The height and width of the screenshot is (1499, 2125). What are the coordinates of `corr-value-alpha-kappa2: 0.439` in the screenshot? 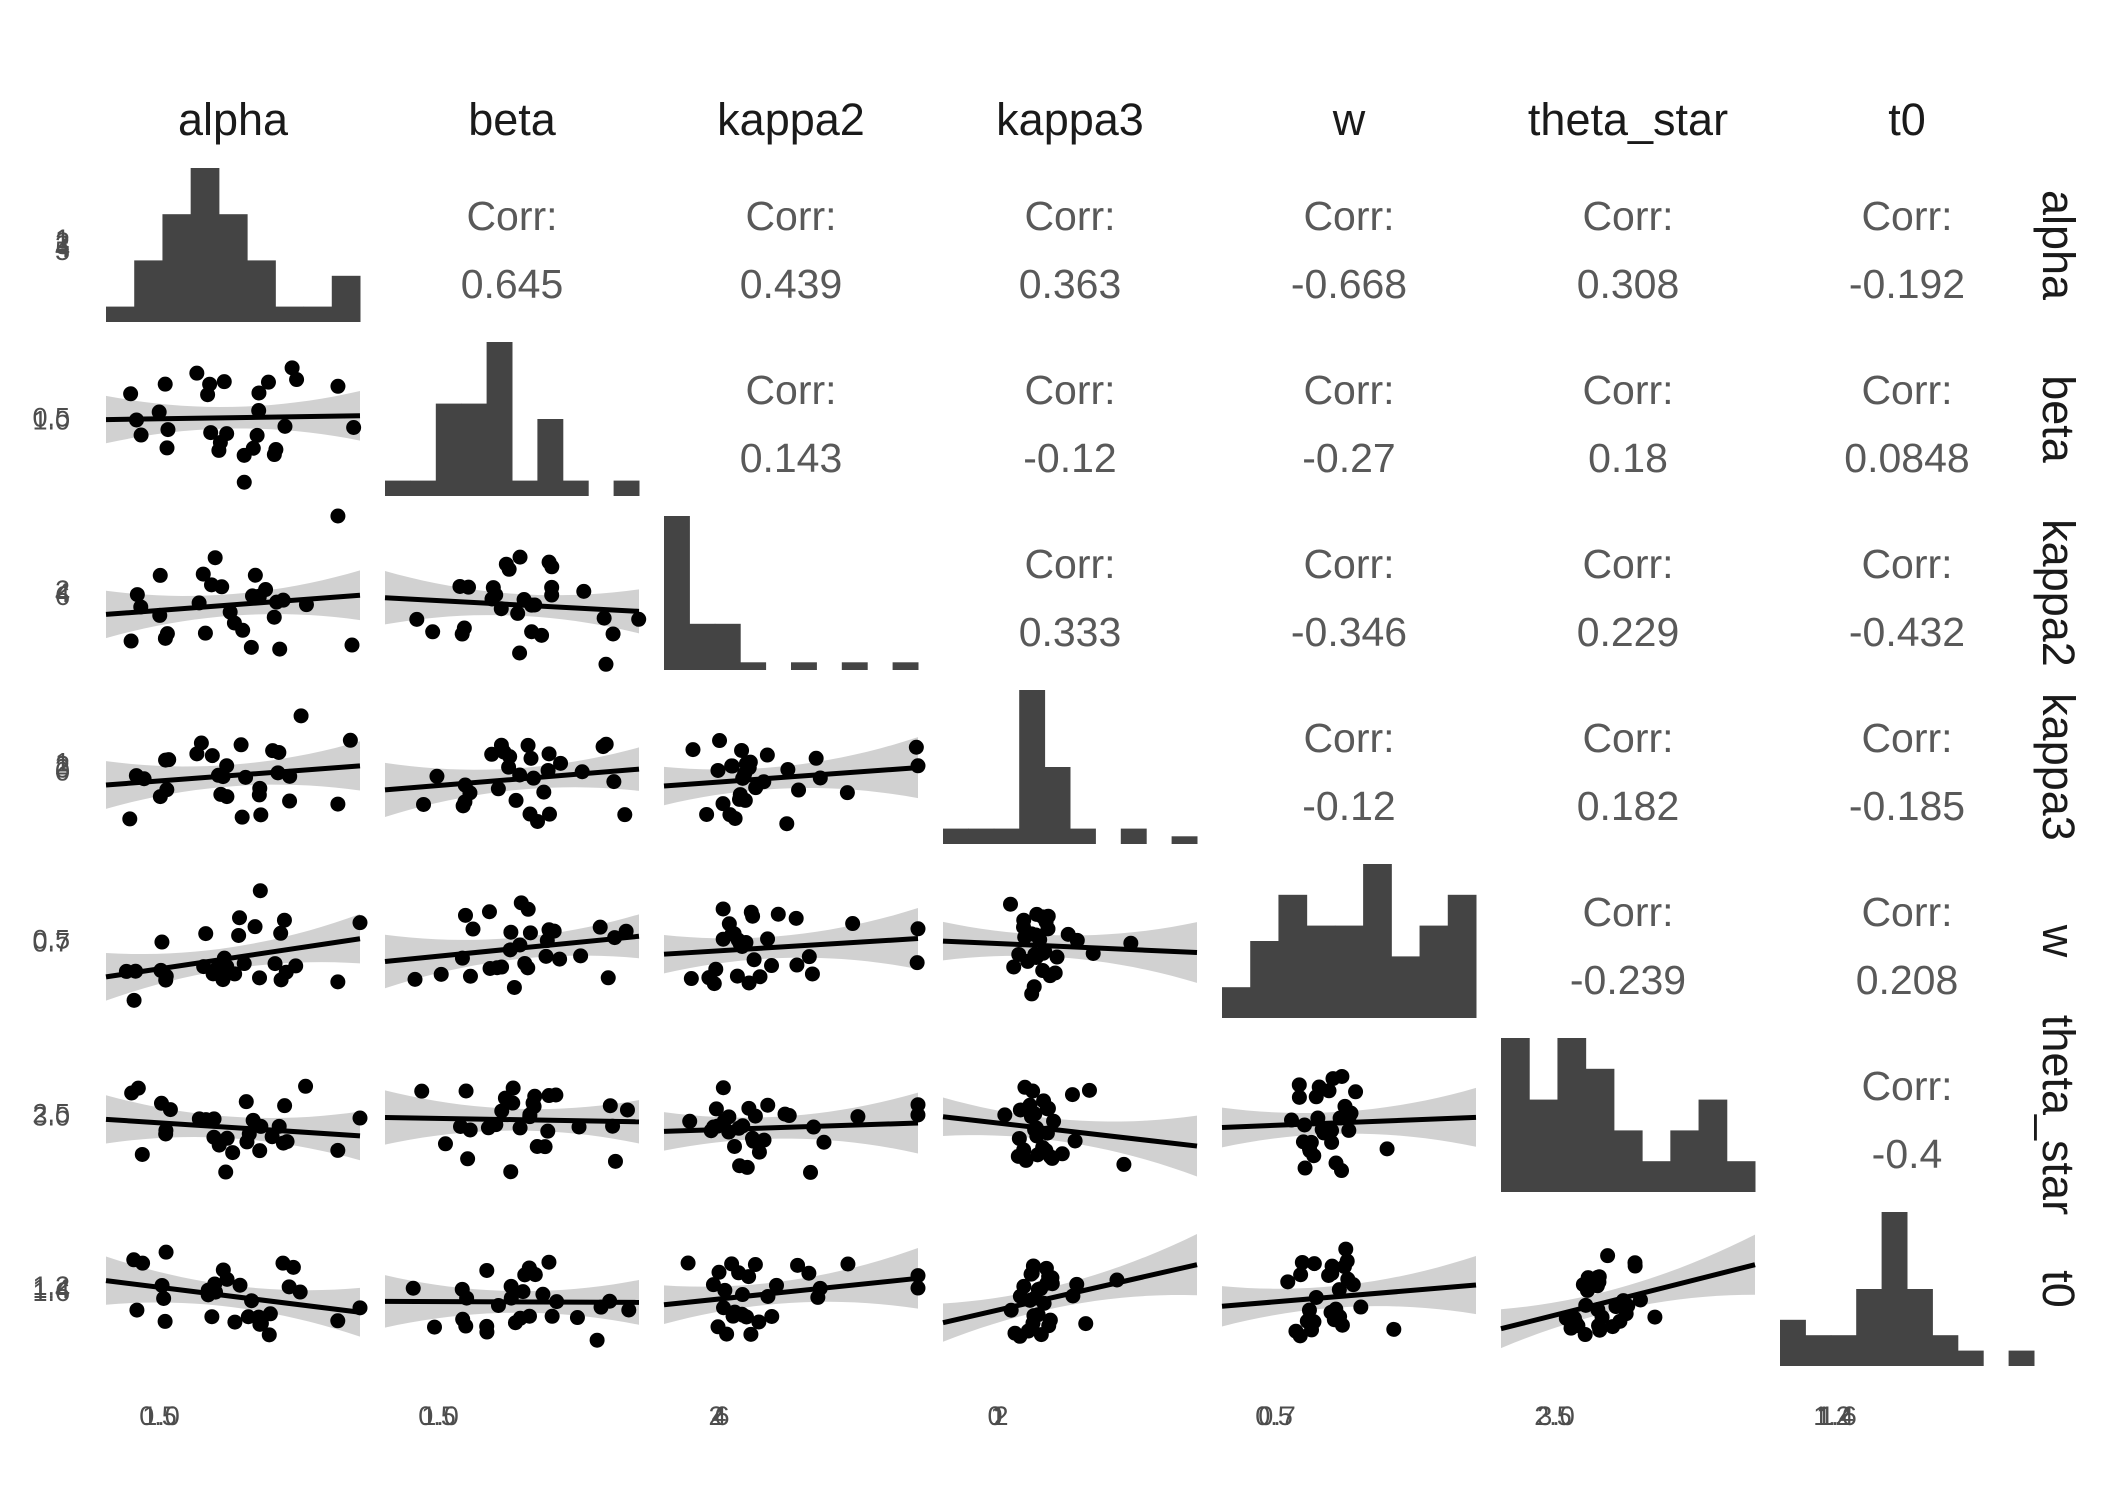 It's located at (791, 284).